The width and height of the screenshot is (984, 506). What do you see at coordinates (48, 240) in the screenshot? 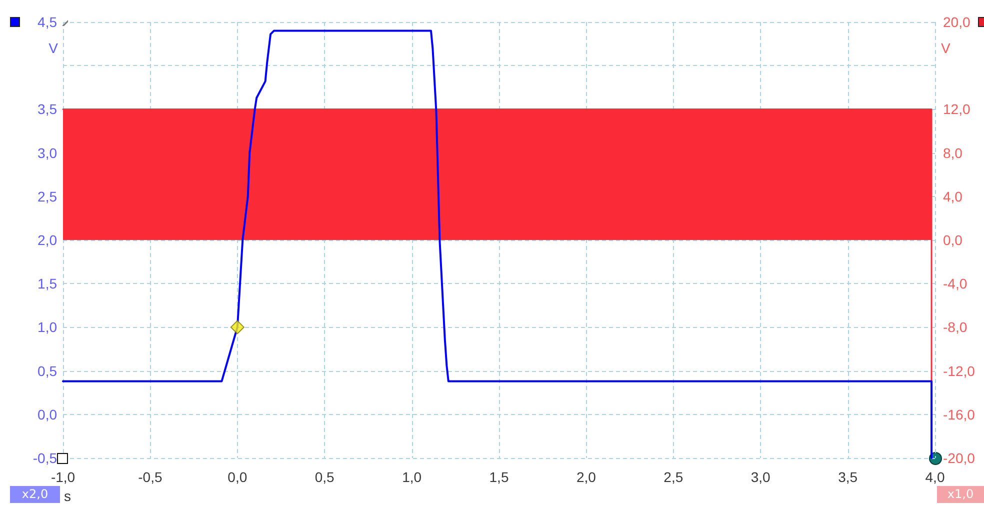
I see `y-tick-label: 2,0` at bounding box center [48, 240].